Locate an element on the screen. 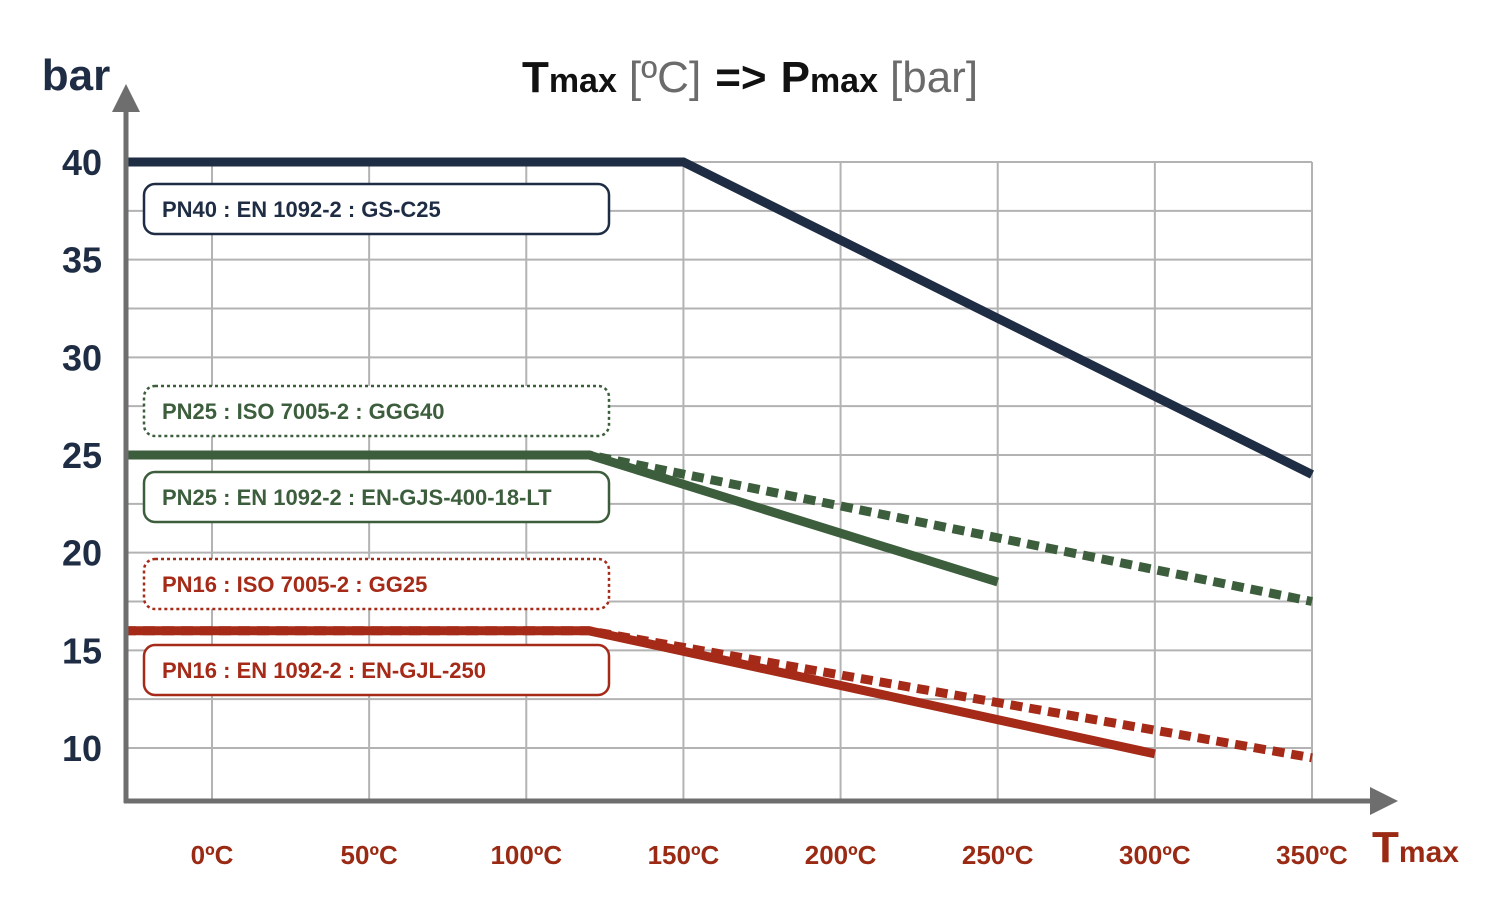 This screenshot has height=900, width=1500. x-axis-label-subscript: max is located at coordinates (1429, 852).